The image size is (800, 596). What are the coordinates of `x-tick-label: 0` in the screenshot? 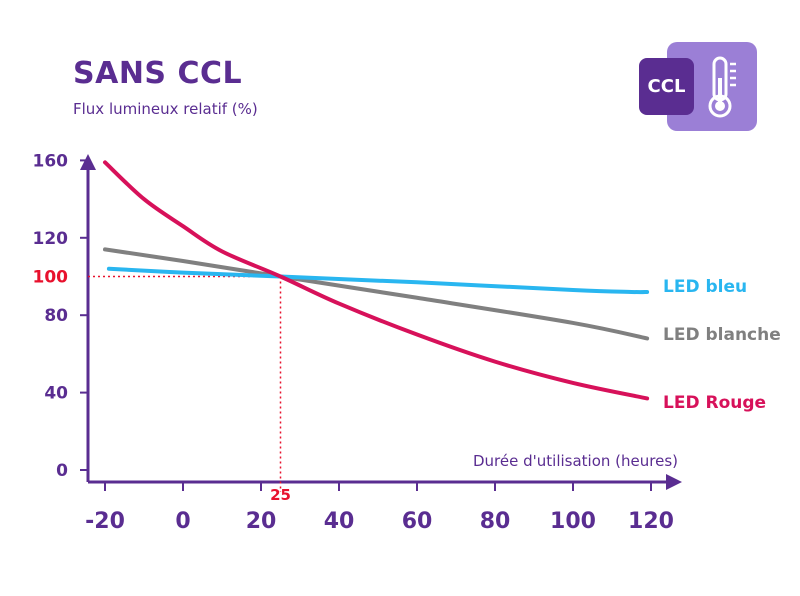 It's located at (182, 521).